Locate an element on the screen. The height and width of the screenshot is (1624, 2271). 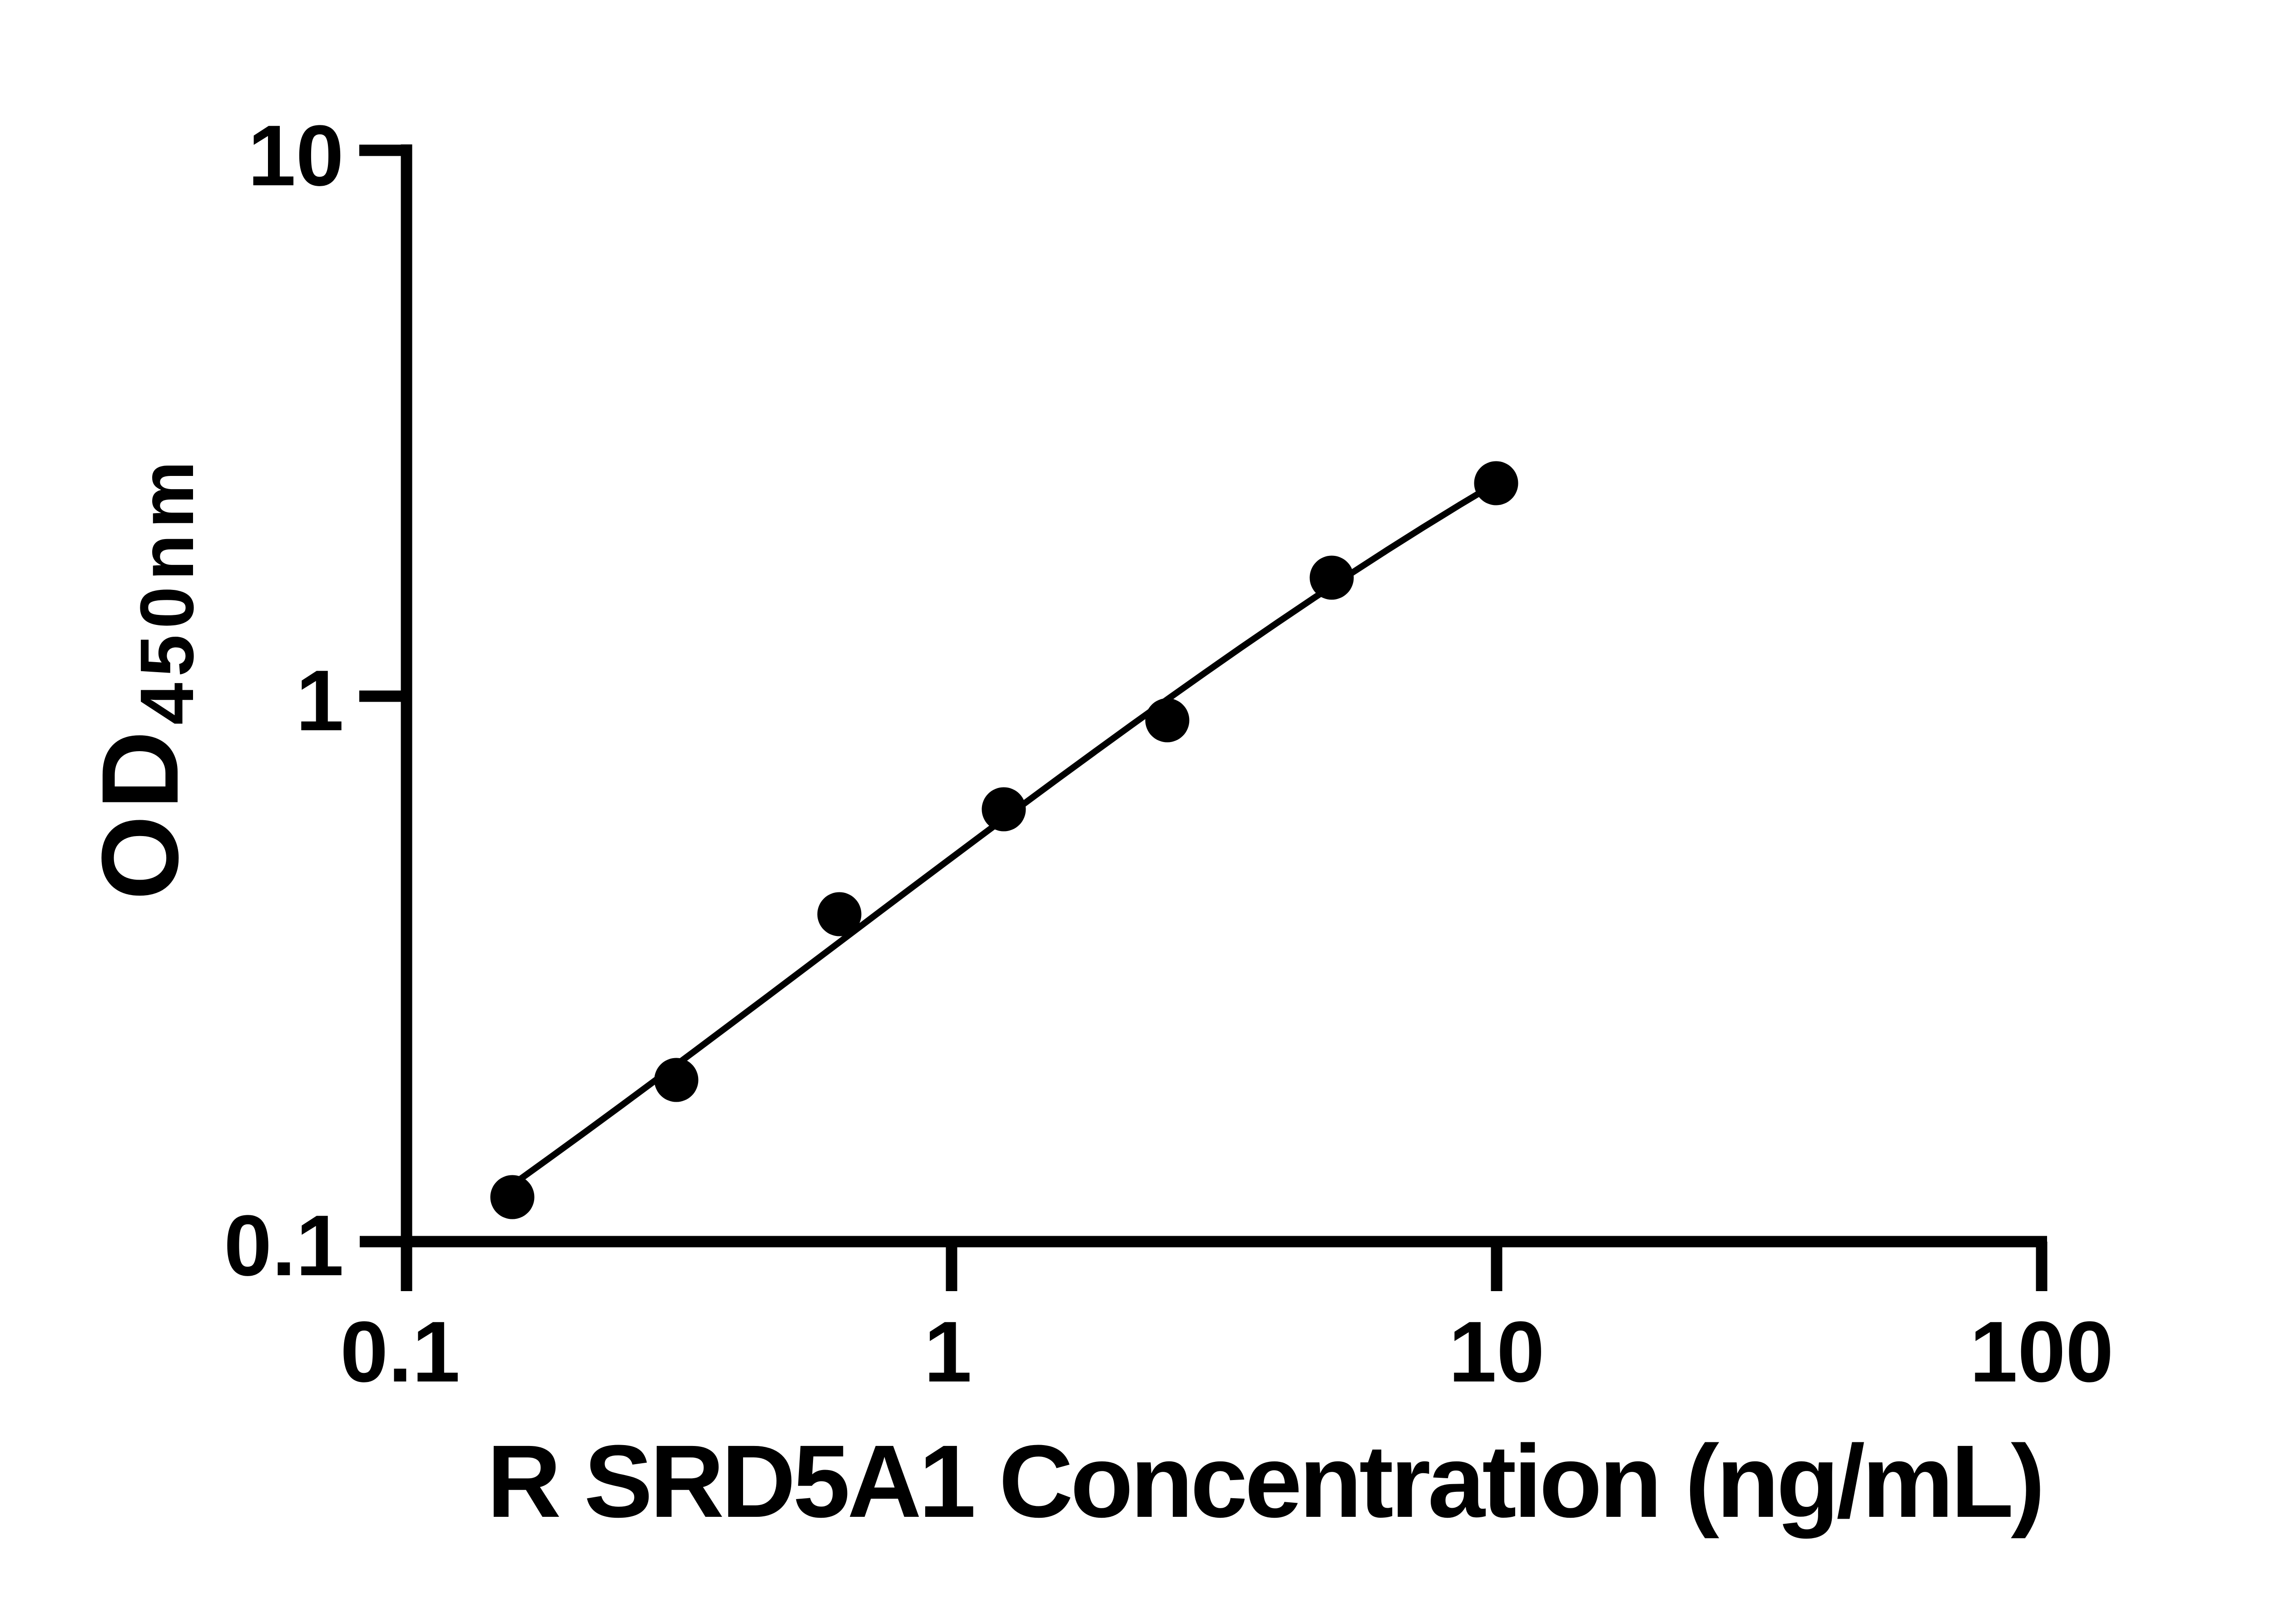
svg-text: R SRD5A1 Concentration (ng/mL) is located at coordinates (1264, 1481).